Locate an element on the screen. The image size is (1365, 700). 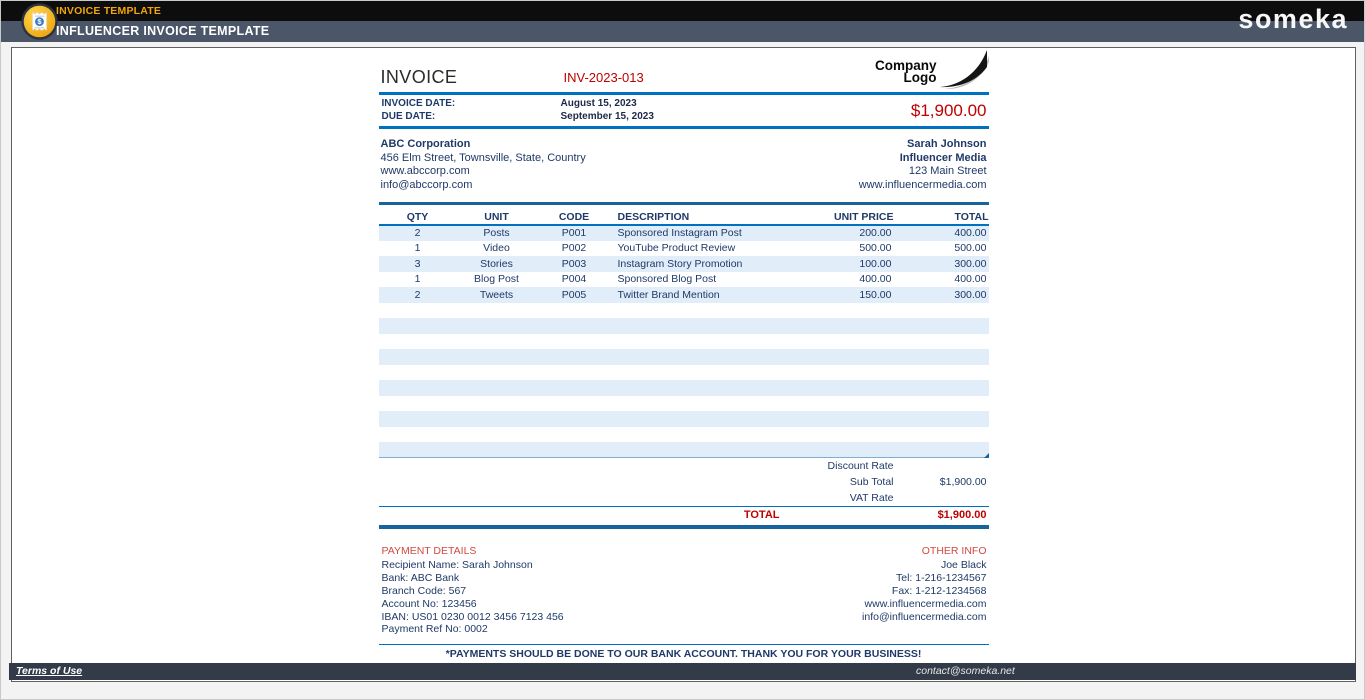
cell-unit_price: 100.00 is located at coordinates (875, 263).